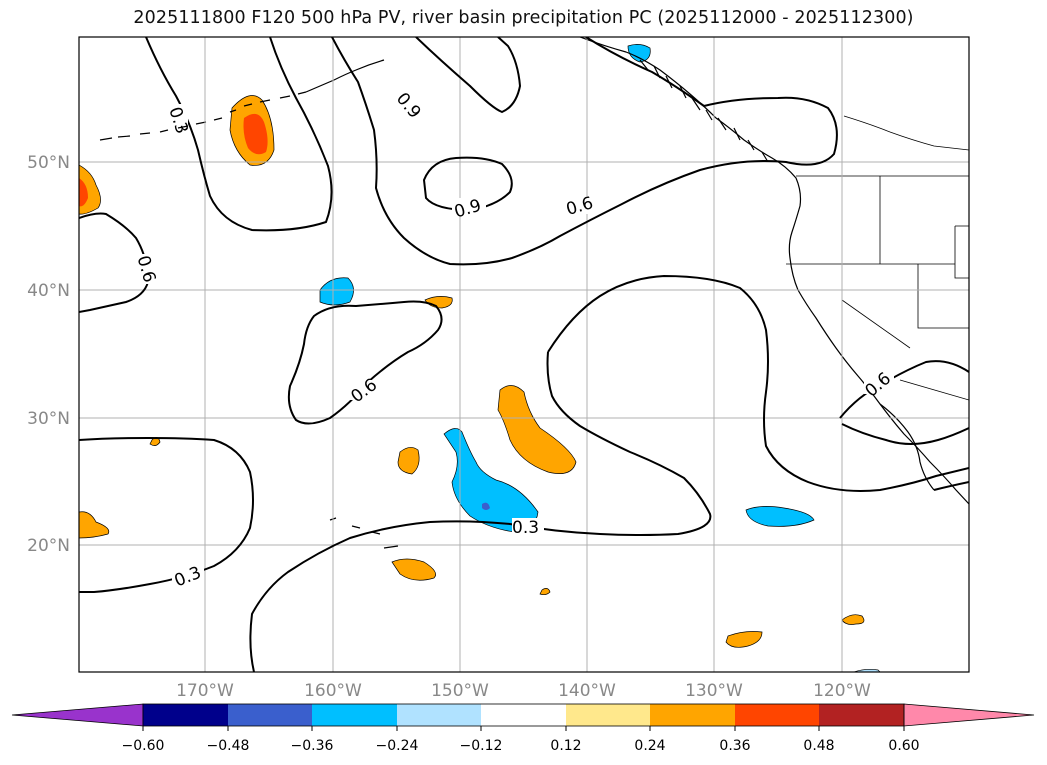 Image resolution: width=1047 pixels, height=765 pixels. Describe the element at coordinates (907, 447) in the screenshot. I see `coast-baja` at that location.